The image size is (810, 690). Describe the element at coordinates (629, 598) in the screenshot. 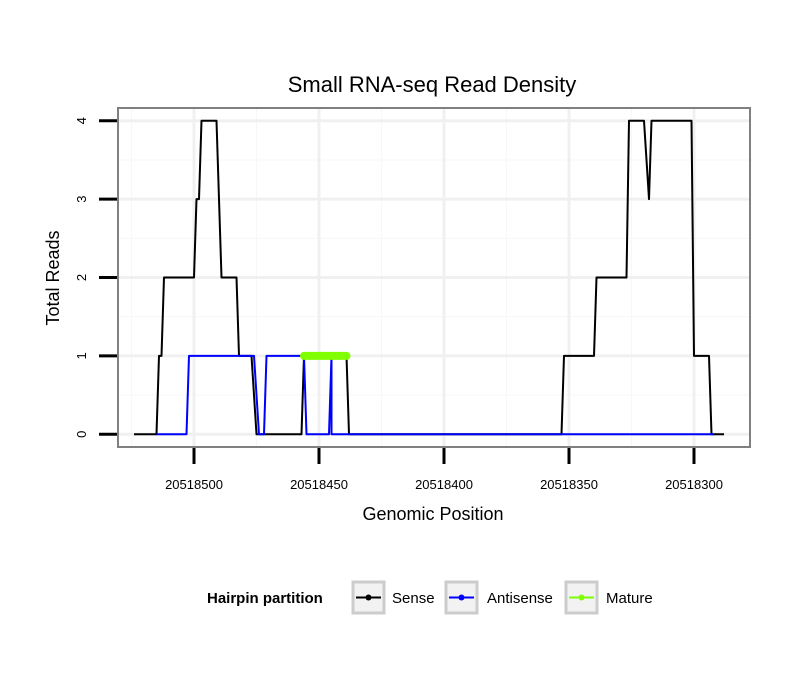

I see `legend-label-mature: Mature` at that location.